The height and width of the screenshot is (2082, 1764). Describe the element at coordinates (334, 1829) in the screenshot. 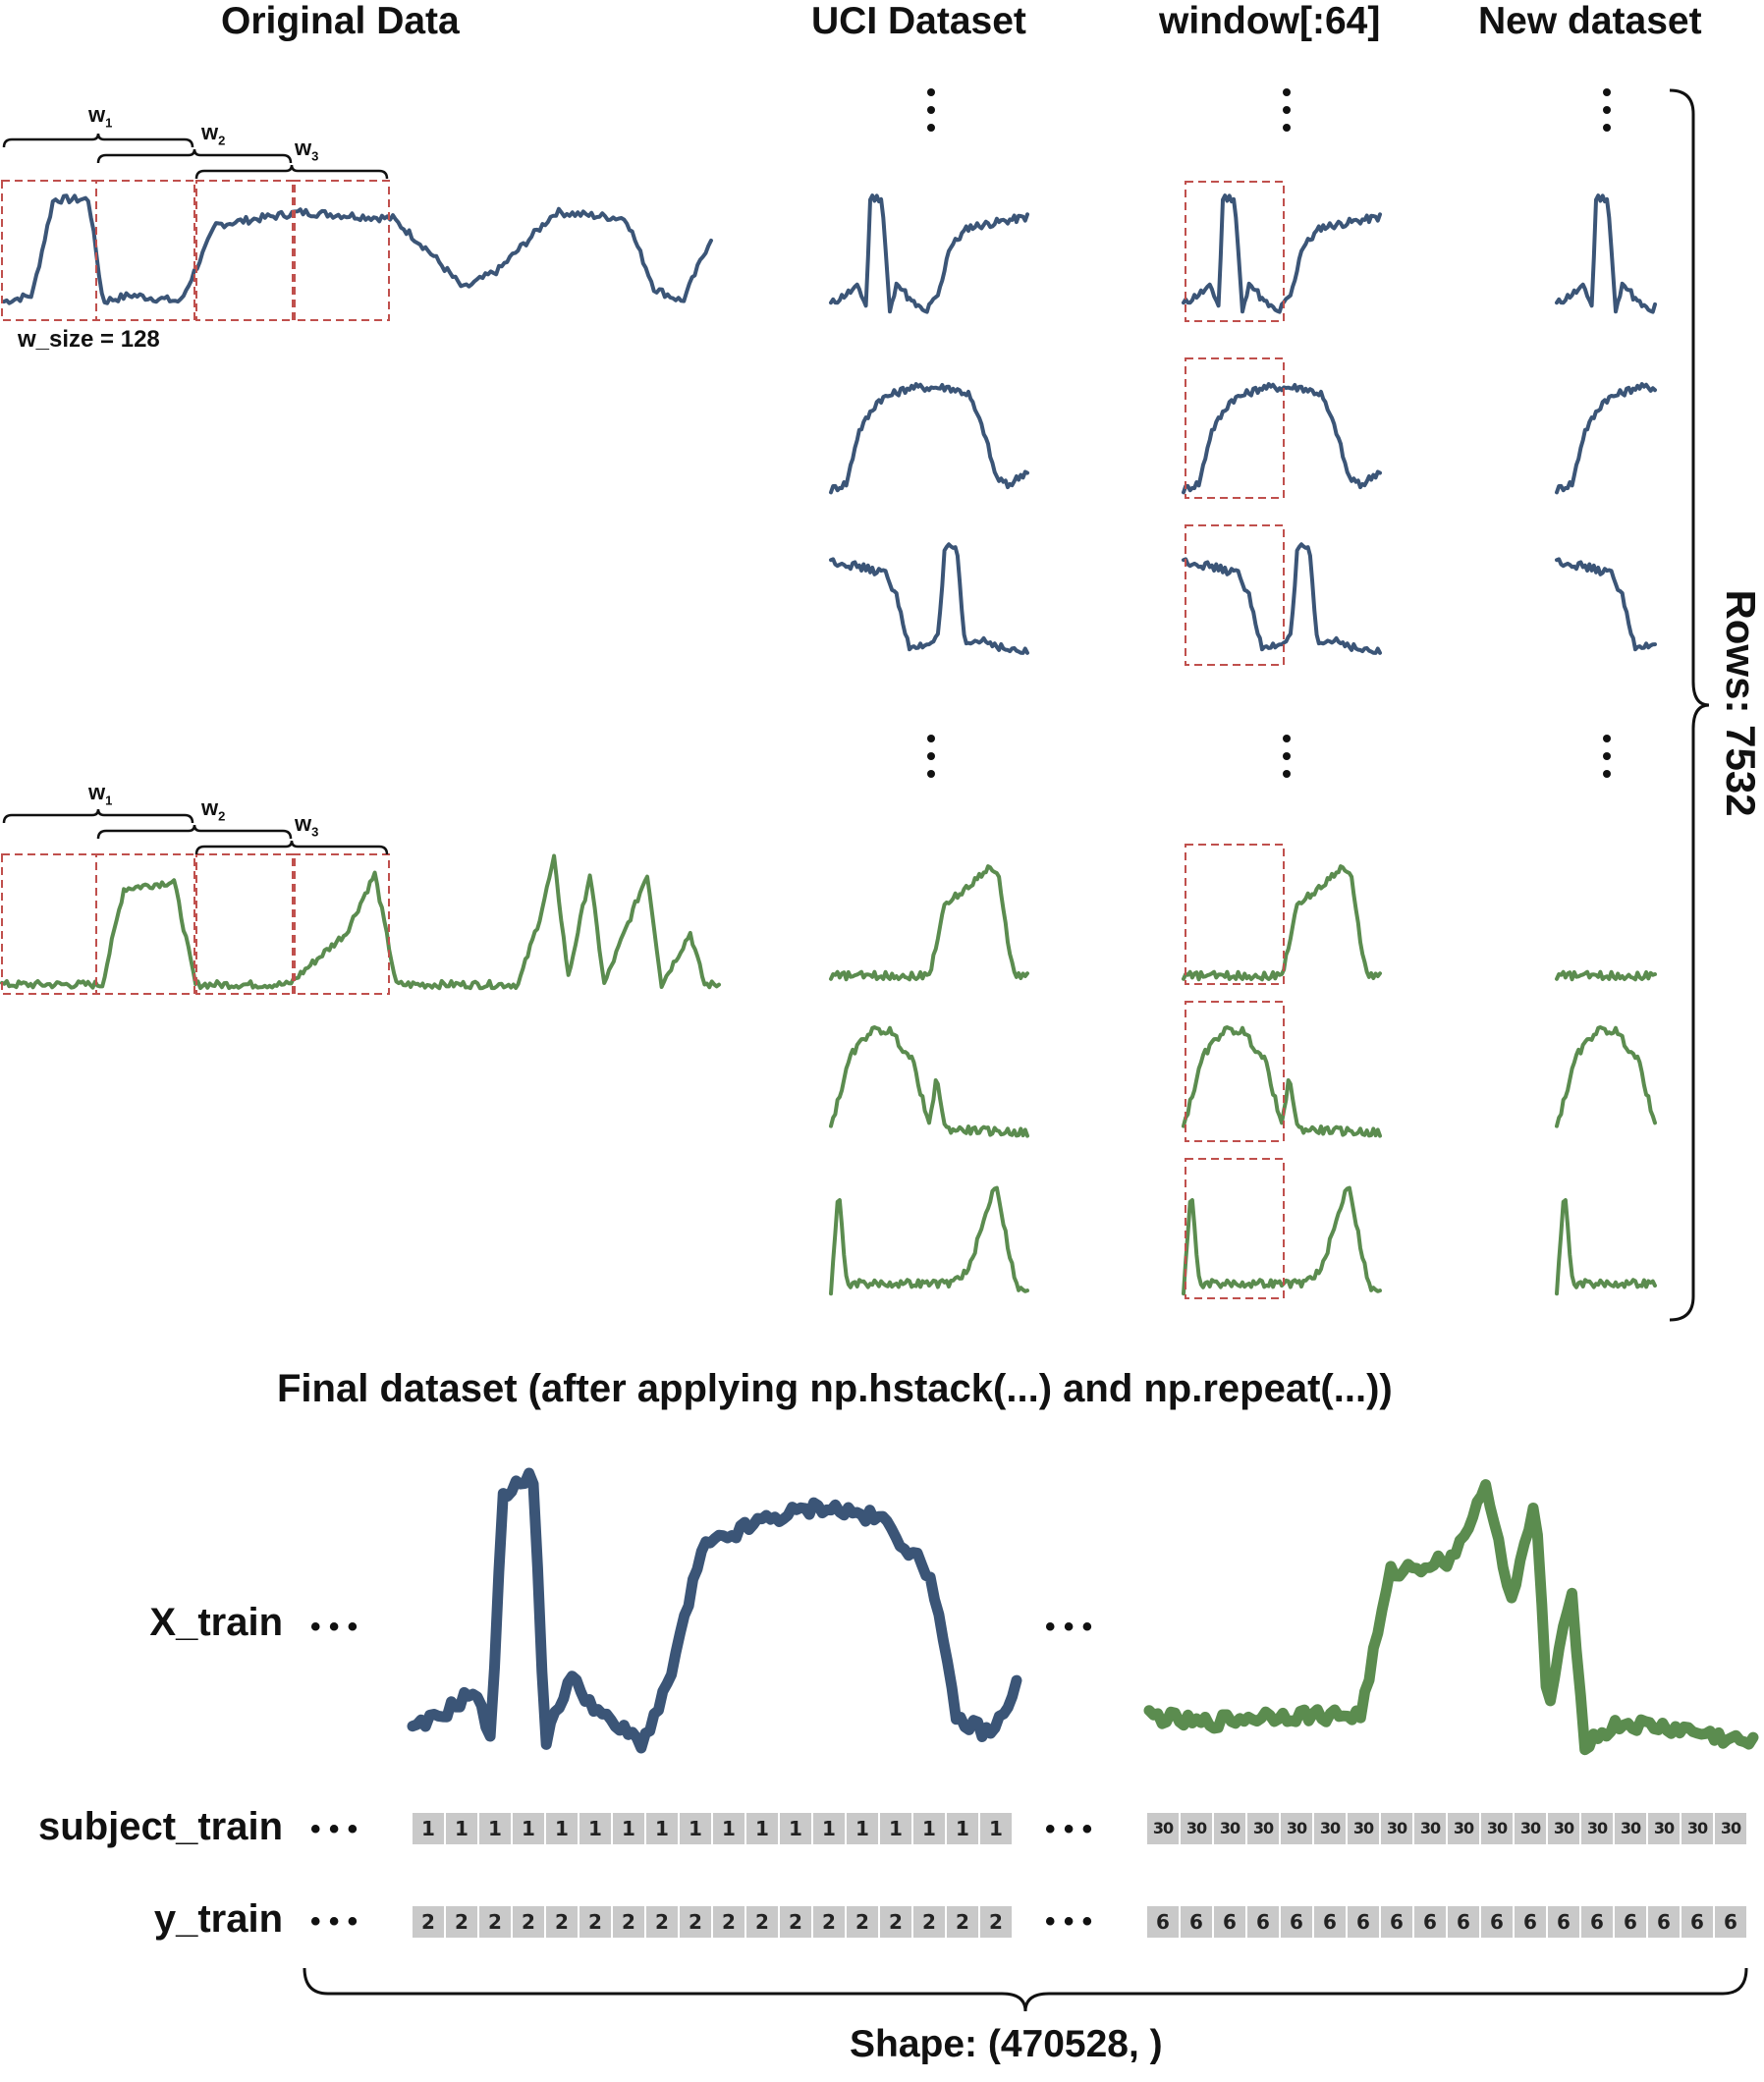

I see `subject-ellipsis-left: • • •` at that location.